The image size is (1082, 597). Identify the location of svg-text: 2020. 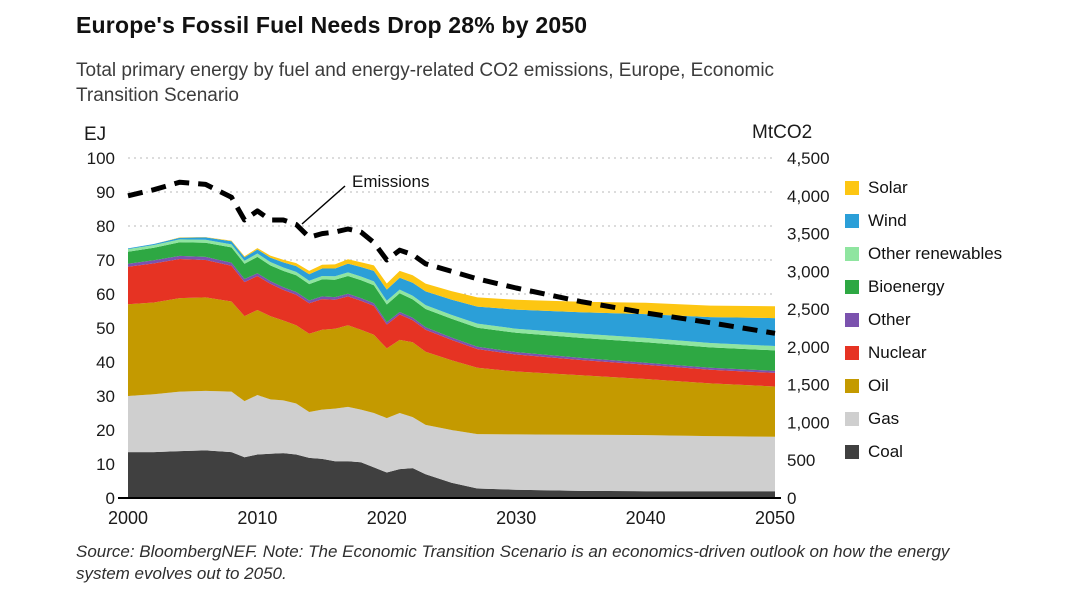
(387, 518).